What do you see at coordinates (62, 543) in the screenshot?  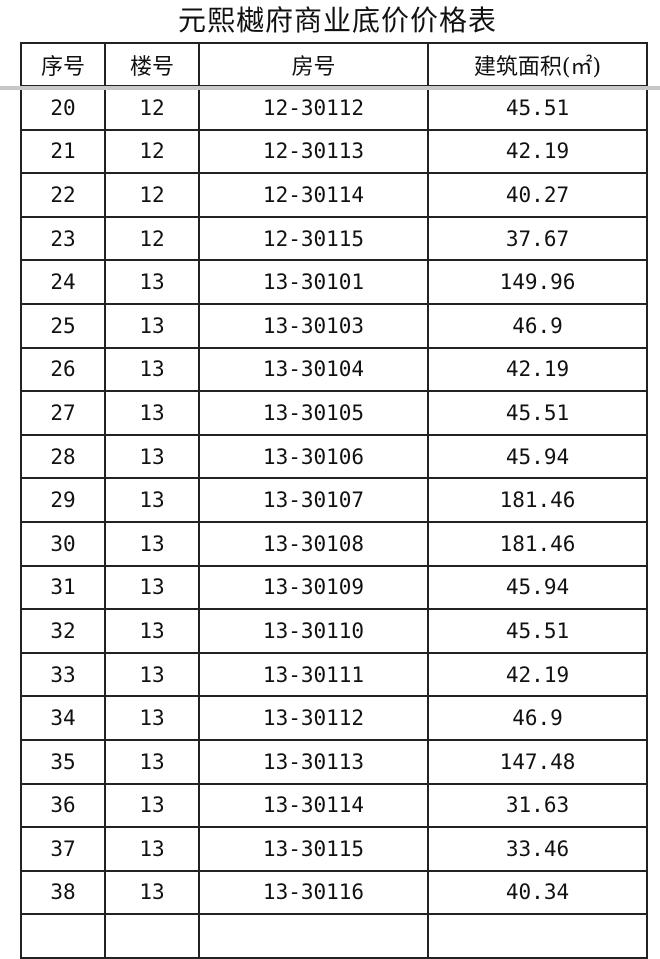 I see `seq-cell: 30` at bounding box center [62, 543].